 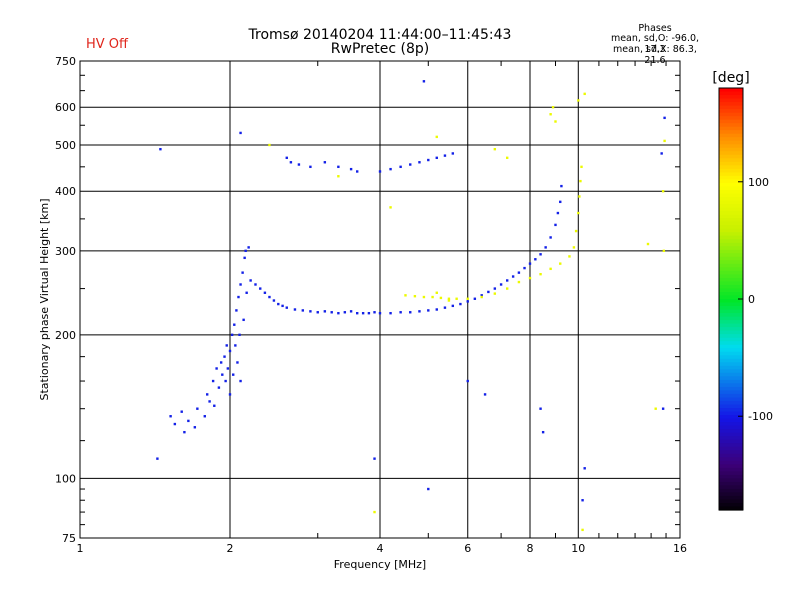 What do you see at coordinates (655, 55) in the screenshot?
I see `phase-x-stats: mean, sd,X: 86.3, 21.6` at bounding box center [655, 55].